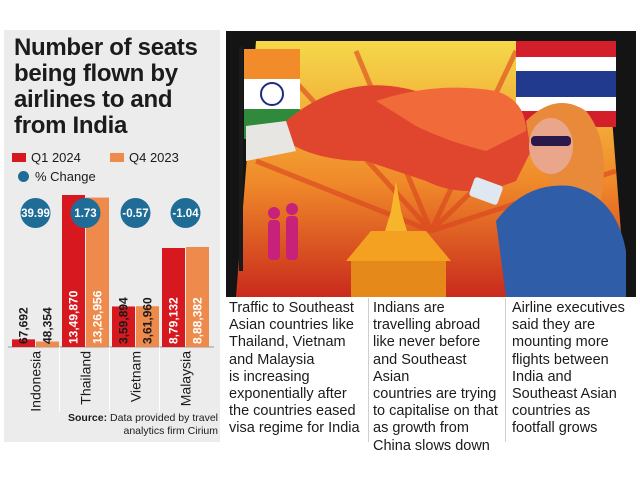 This screenshot has height=479, width=640. I want to click on pct-change-bubble-vietnam, so click(135, 213).